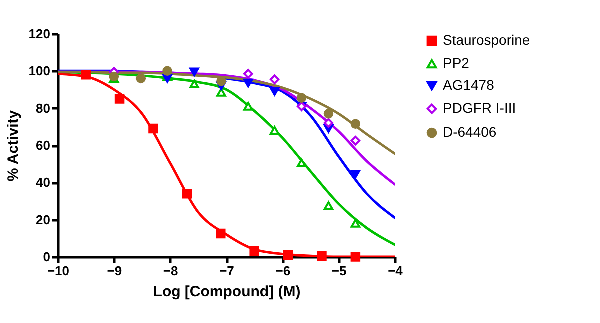 The width and height of the screenshot is (600, 323). What do you see at coordinates (170, 271) in the screenshot?
I see `x-tick-label: −8` at bounding box center [170, 271].